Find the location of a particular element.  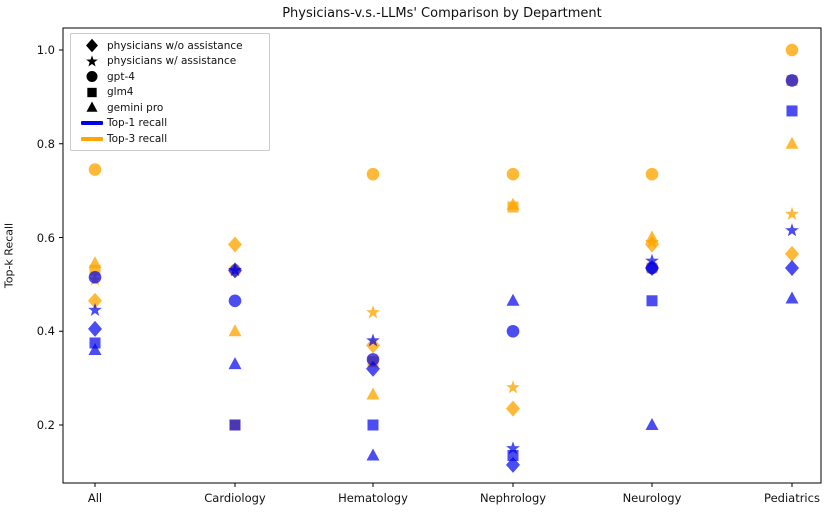

top3-line-icon is located at coordinates (92, 138).